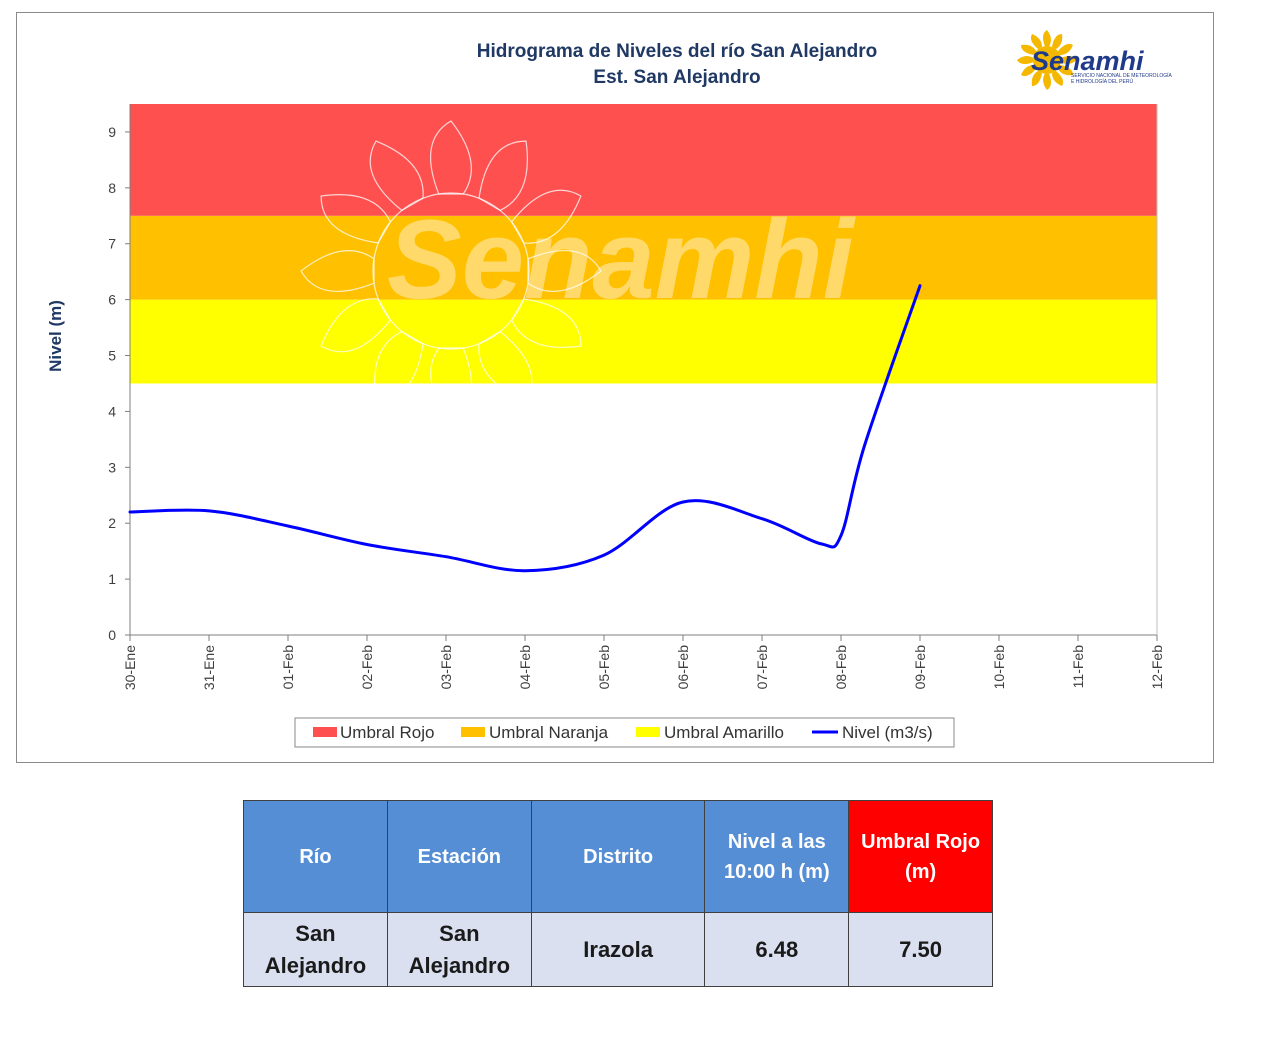  I want to click on legend-label-umbral-rojo: Umbral Rojo, so click(387, 732).